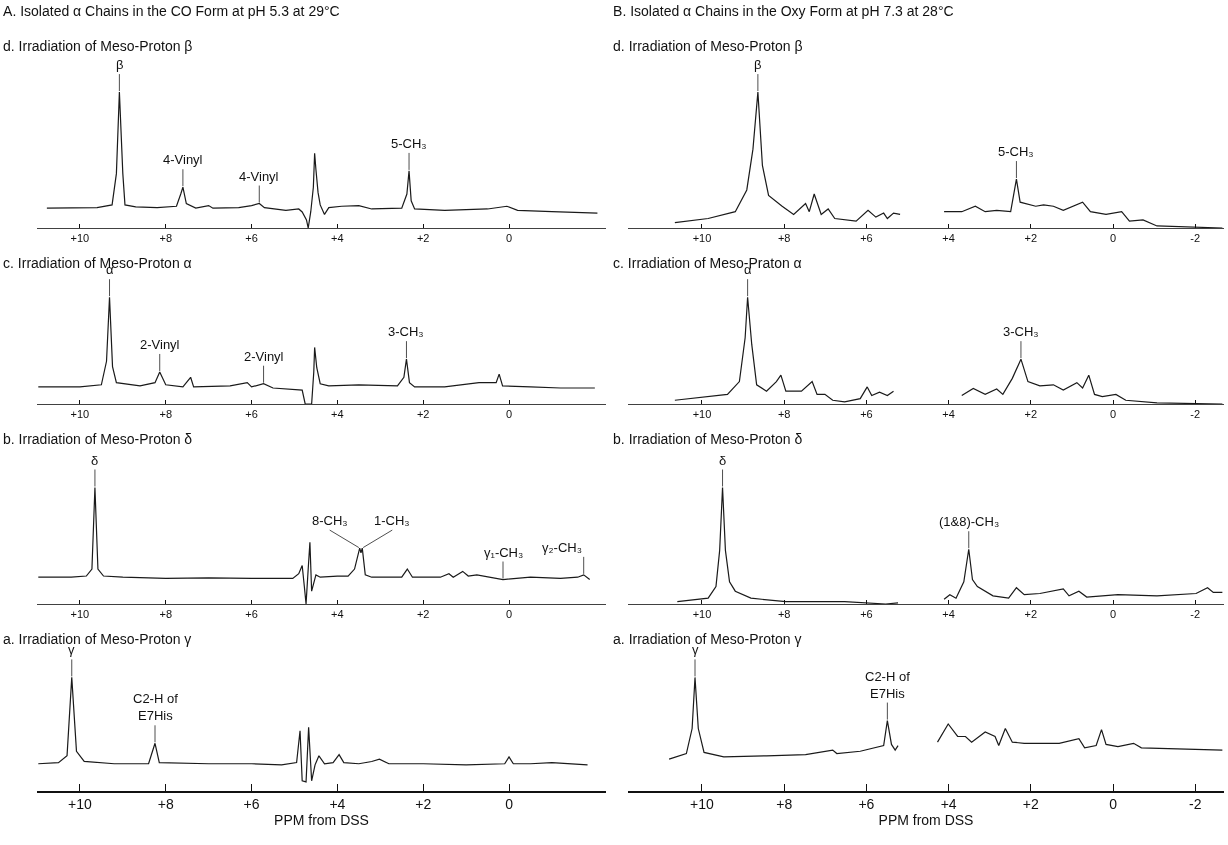  Describe the element at coordinates (562, 547) in the screenshot. I see `annotation: γ₂-CH₃` at that location.